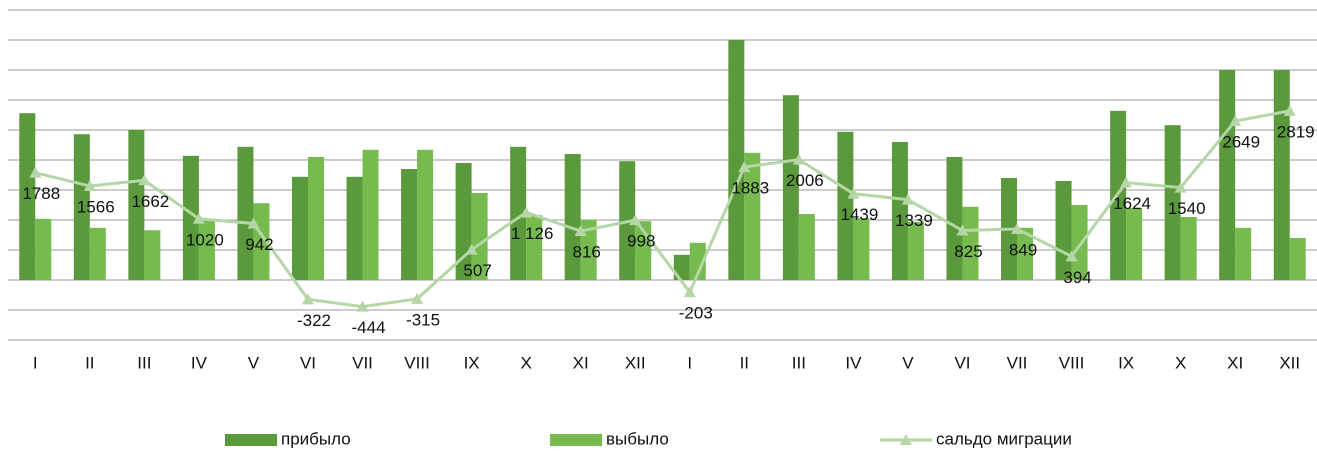  Describe the element at coordinates (1180, 362) in the screenshot. I see `x-tick-label: X` at that location.